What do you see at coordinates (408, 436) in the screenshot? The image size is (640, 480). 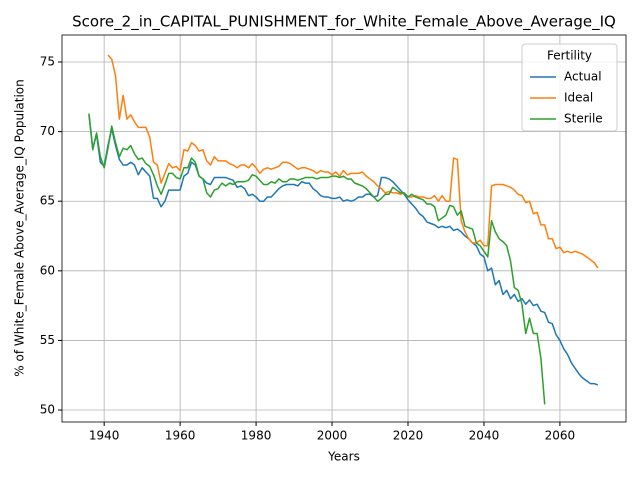 I see `x-tick-label: 2020` at bounding box center [408, 436].